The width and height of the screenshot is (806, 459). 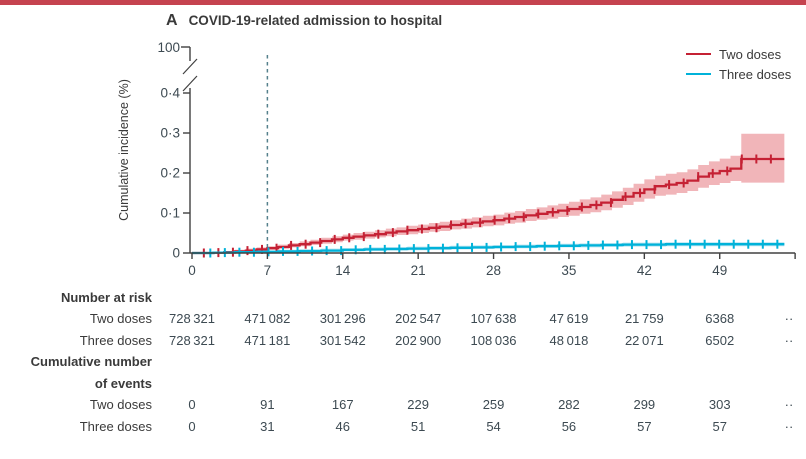 What do you see at coordinates (91, 361) in the screenshot?
I see `cumulative-events-header-line1: Cumulative number` at bounding box center [91, 361].